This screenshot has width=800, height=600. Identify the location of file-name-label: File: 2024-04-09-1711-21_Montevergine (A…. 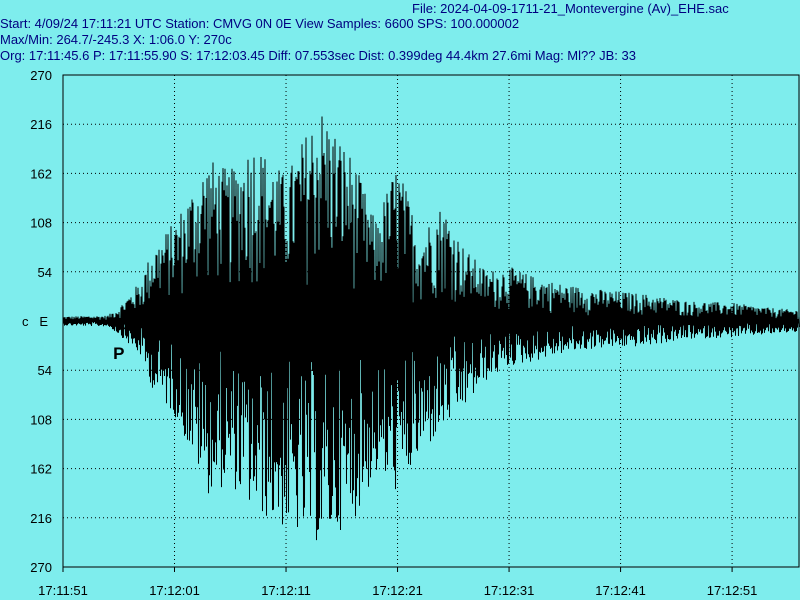
(570, 8).